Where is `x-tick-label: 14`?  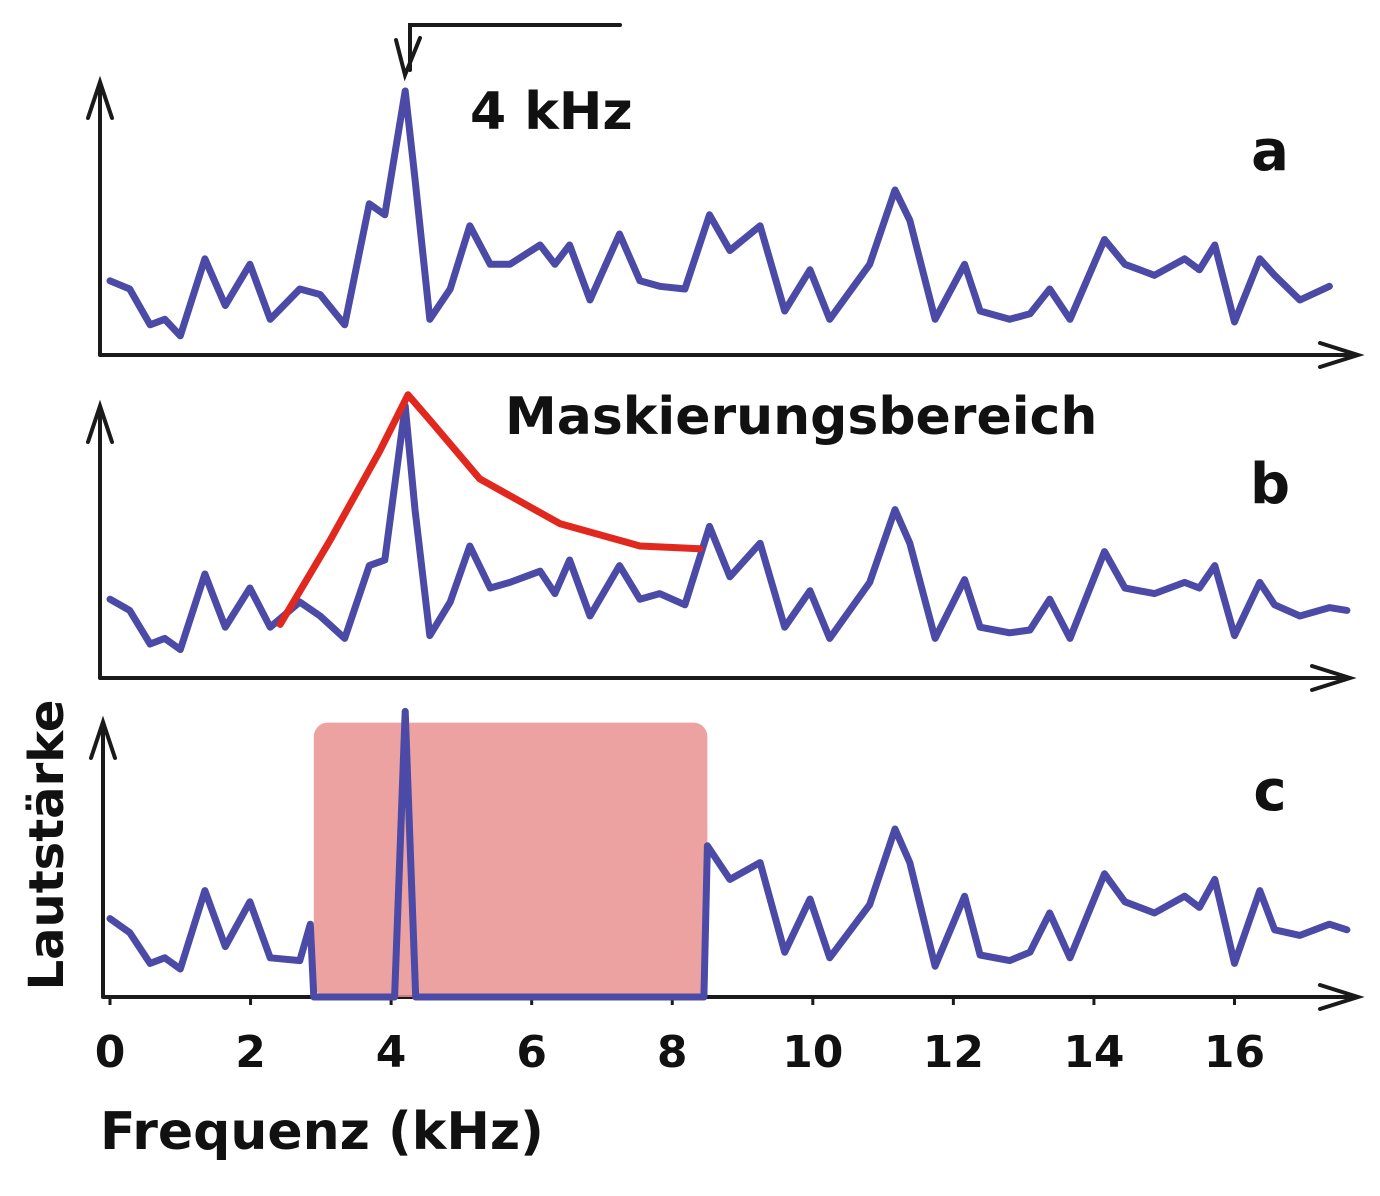
x-tick-label: 14 is located at coordinates (1093, 1052).